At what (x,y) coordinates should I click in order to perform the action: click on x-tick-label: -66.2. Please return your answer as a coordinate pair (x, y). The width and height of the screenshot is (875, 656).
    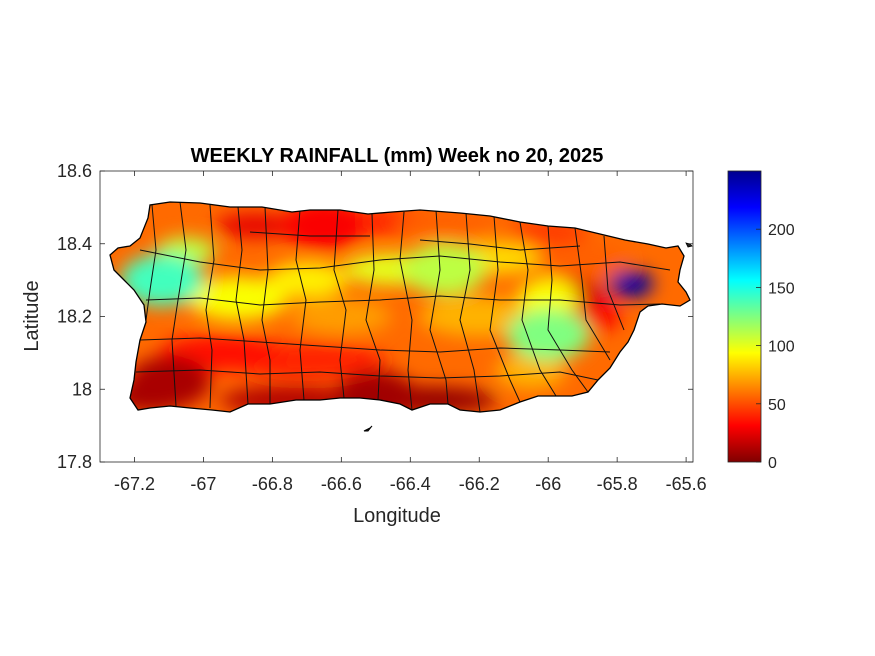
    Looking at the image, I should click on (479, 484).